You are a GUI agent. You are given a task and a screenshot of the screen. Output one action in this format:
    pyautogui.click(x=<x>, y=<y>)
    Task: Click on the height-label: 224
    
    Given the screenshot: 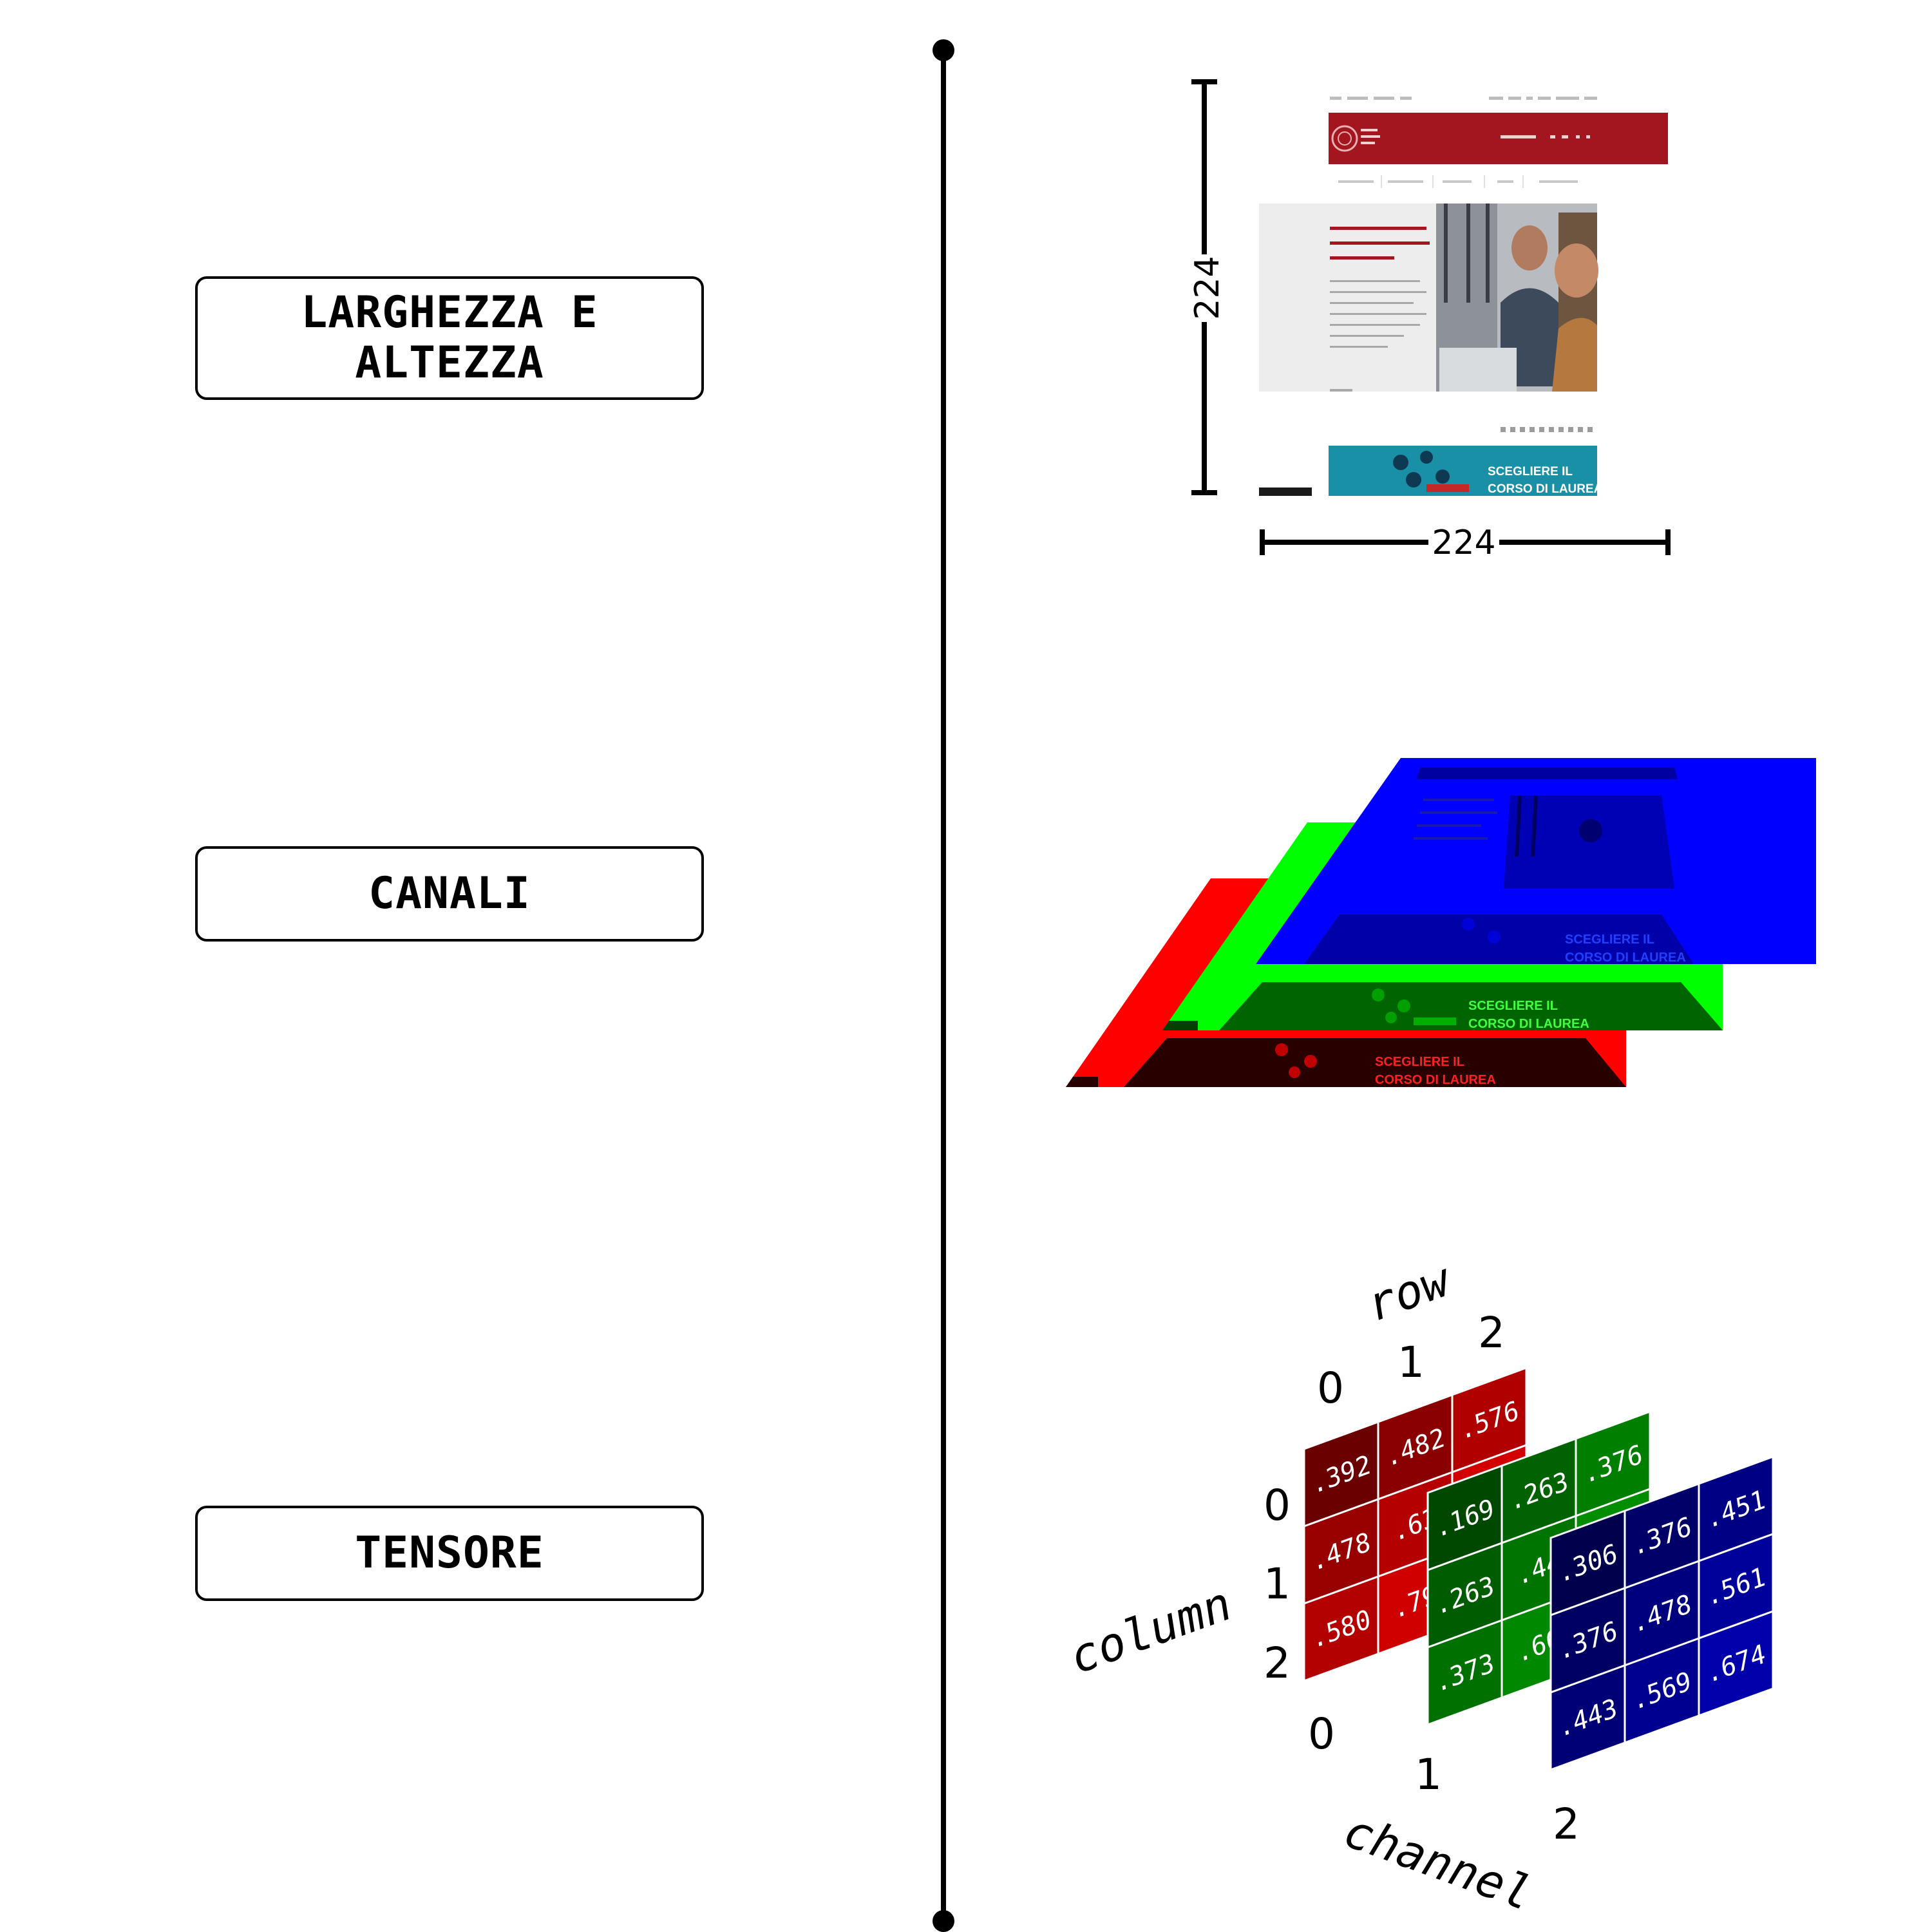 What is the action you would take?
    pyautogui.click(x=1207, y=287)
    